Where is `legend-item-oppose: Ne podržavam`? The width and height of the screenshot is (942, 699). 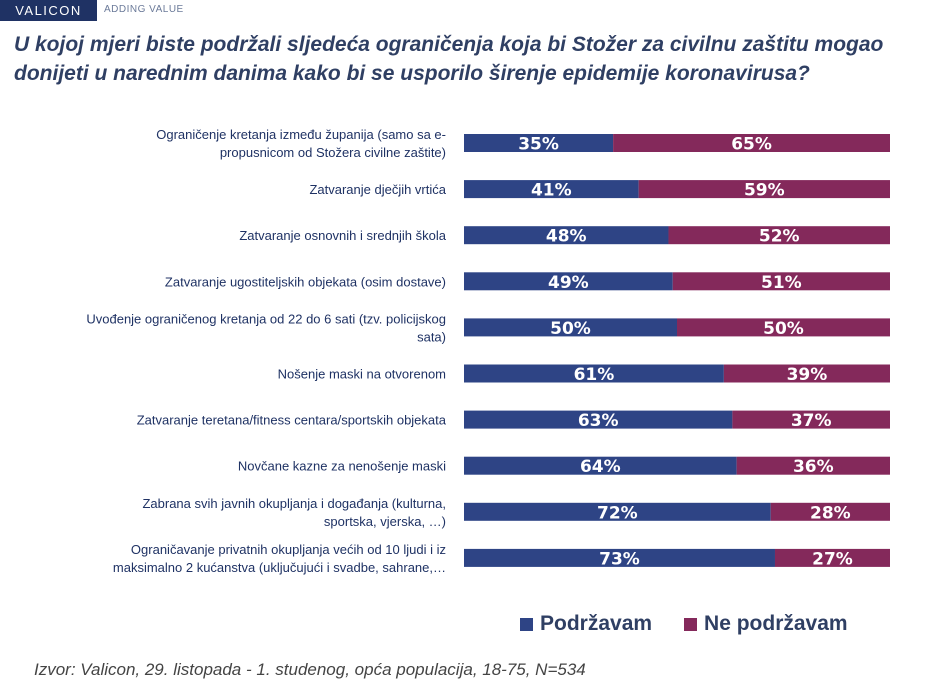
legend-item-oppose: Ne podržavam is located at coordinates (766, 624).